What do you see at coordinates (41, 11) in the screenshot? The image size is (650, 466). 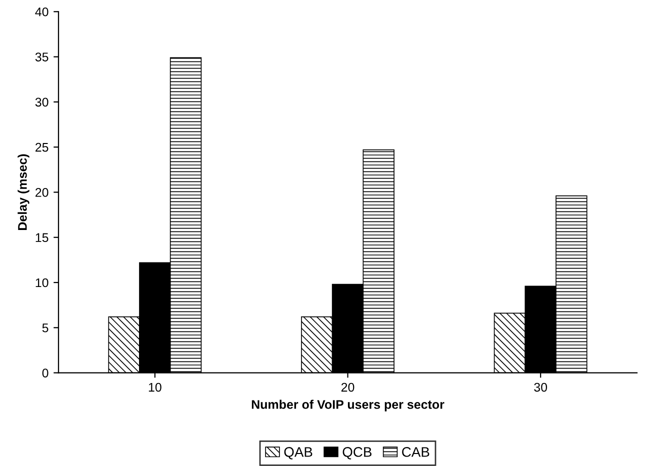 I see `y-tick-label: 40` at bounding box center [41, 11].